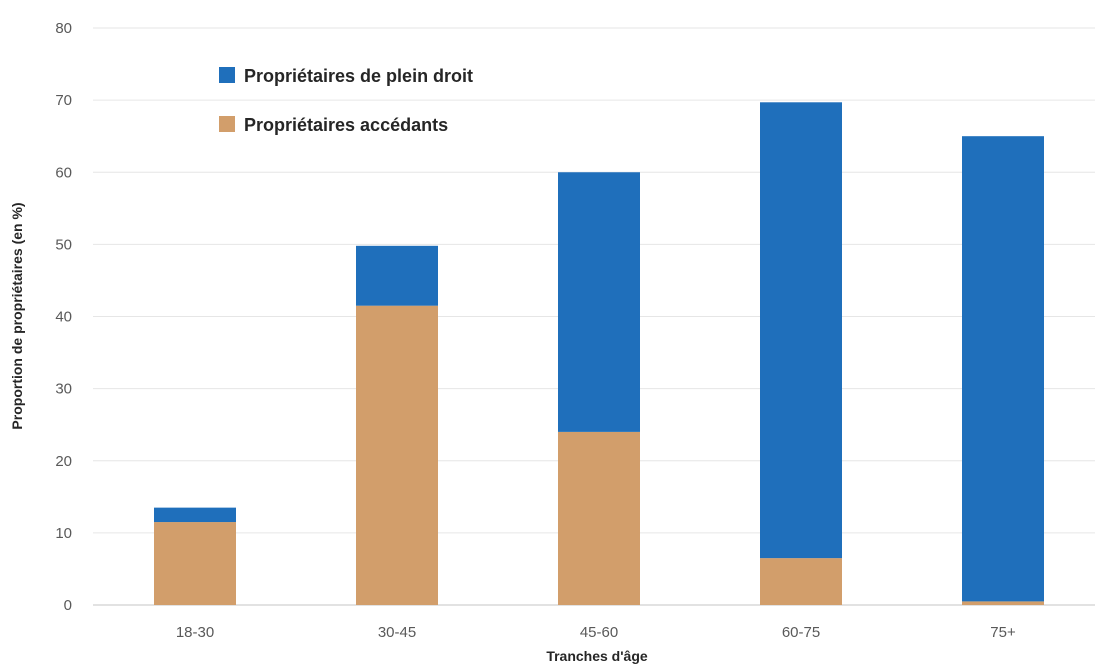 The height and width of the screenshot is (666, 1095). Describe the element at coordinates (63, 172) in the screenshot. I see `y-tick-label: 60` at that location.